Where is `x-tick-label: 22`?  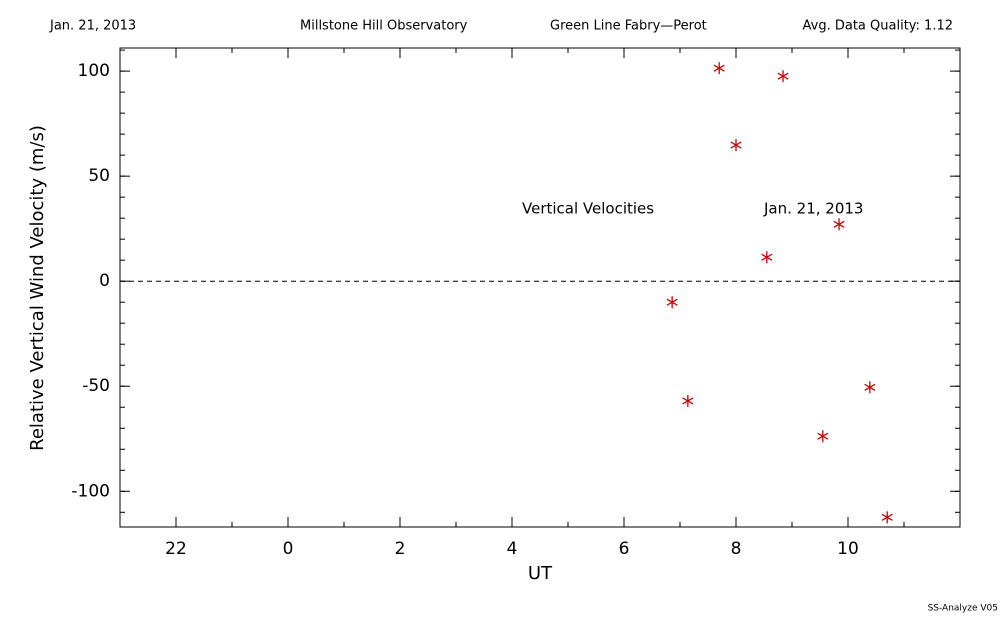 x-tick-label: 22 is located at coordinates (176, 549).